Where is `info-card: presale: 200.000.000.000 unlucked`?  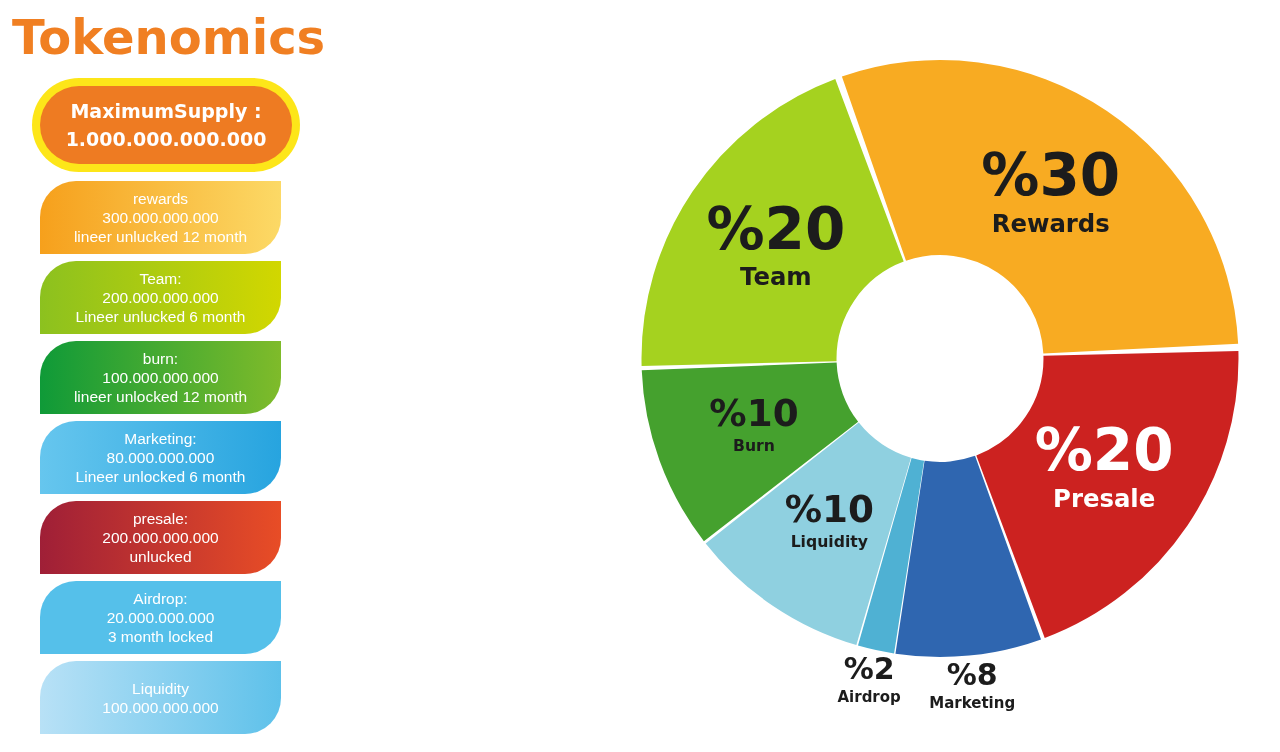 info-card: presale: 200.000.000.000 unlucked is located at coordinates (160, 537).